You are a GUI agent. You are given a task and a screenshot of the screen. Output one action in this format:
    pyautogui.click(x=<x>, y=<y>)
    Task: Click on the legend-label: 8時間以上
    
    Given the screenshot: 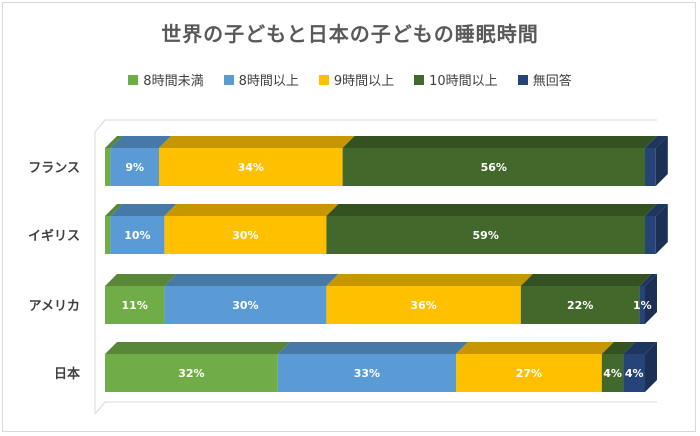 What is the action you would take?
    pyautogui.click(x=268, y=81)
    